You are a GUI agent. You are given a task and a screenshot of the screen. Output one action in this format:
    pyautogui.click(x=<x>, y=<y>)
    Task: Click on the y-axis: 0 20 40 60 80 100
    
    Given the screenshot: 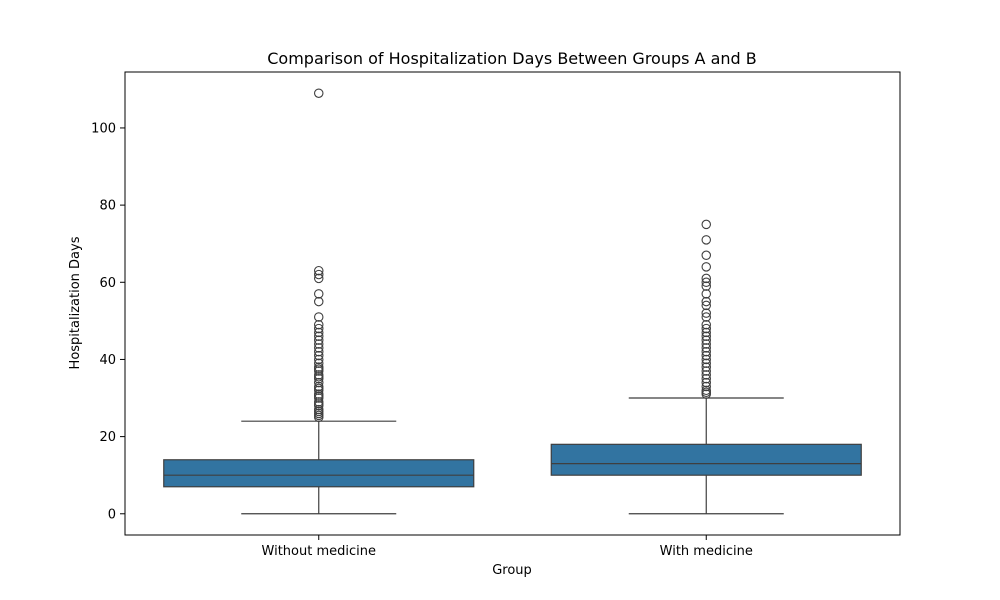 What is the action you would take?
    pyautogui.click(x=108, y=321)
    